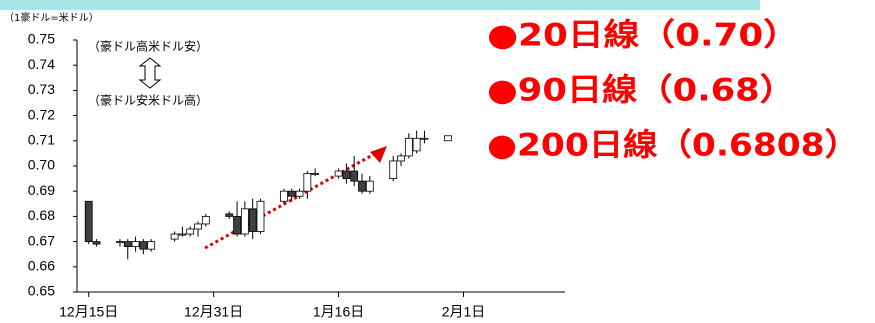 This screenshot has height=323, width=875. I want to click on y-tick-label: 0.70, so click(41, 165).